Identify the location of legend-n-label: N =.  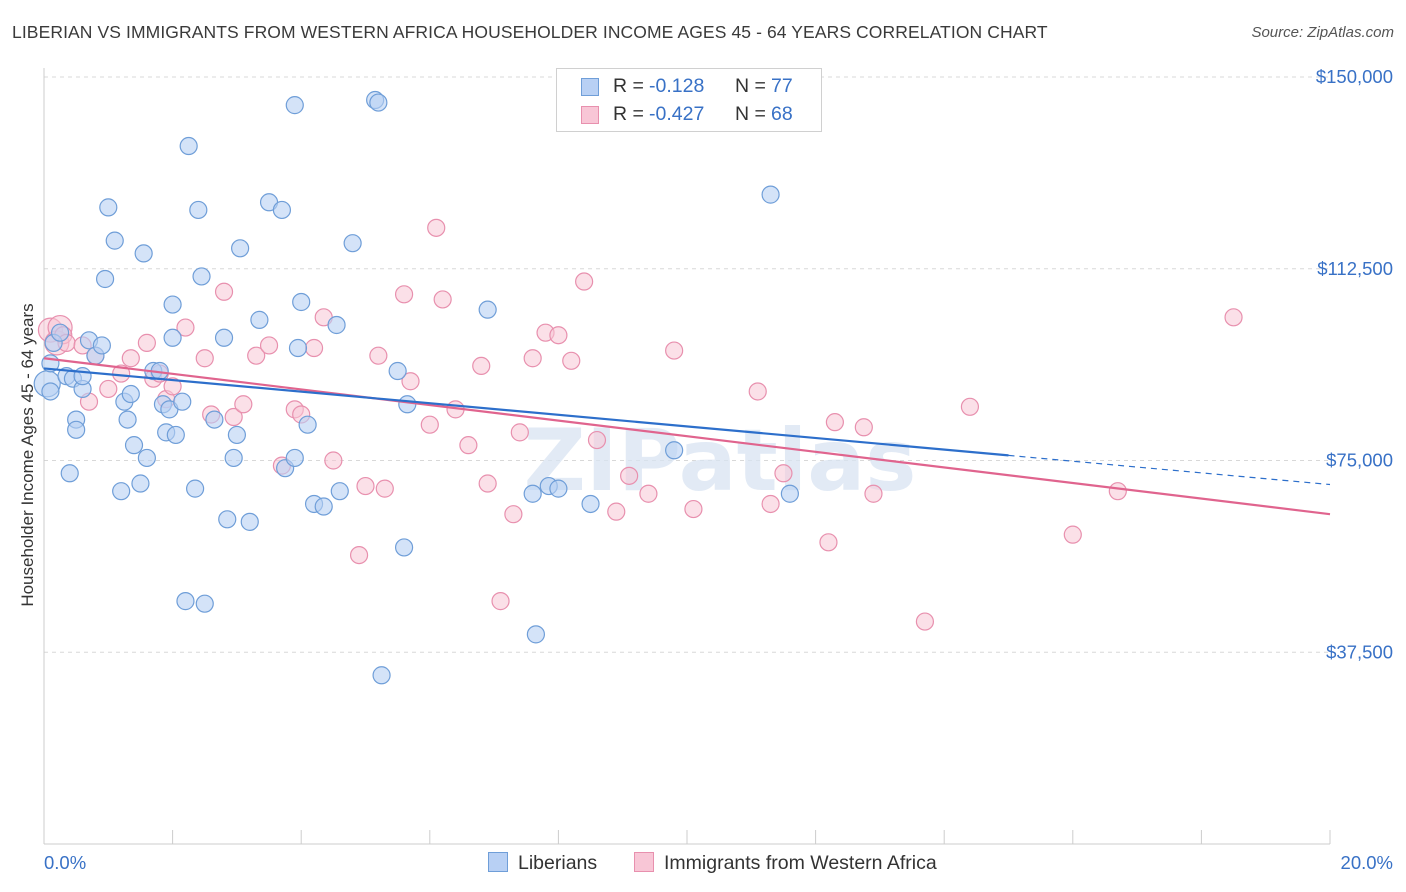
(750, 114).